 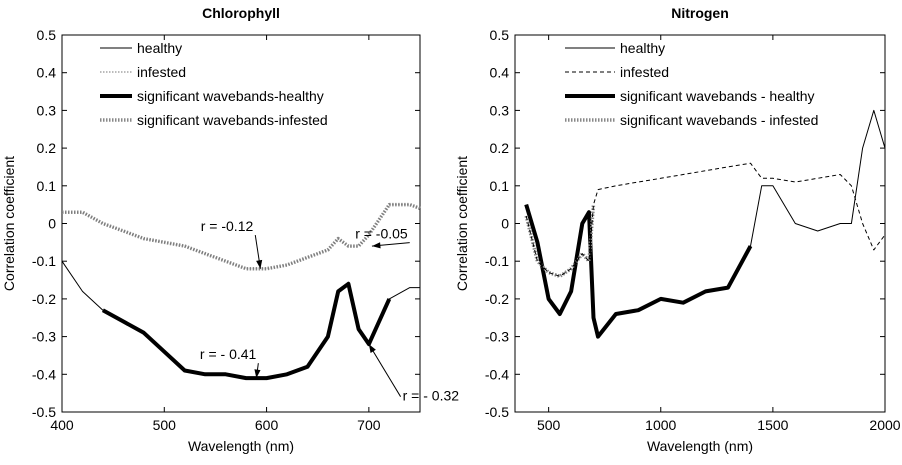 I want to click on x-tick-label: 1000, so click(x=660, y=425).